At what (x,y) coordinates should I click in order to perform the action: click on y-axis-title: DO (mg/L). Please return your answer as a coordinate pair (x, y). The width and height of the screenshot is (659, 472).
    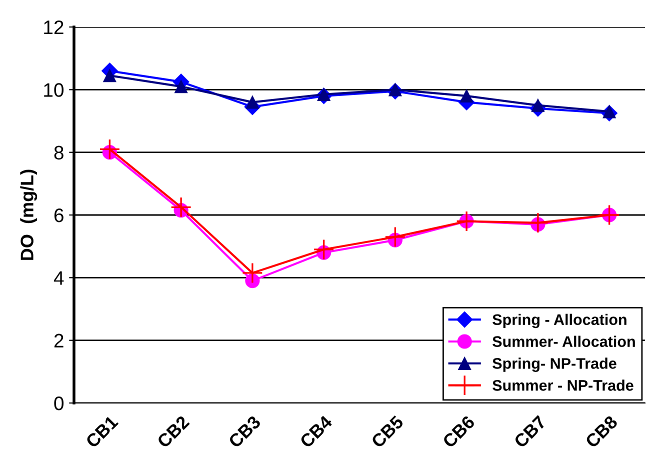
    Looking at the image, I should click on (29, 215).